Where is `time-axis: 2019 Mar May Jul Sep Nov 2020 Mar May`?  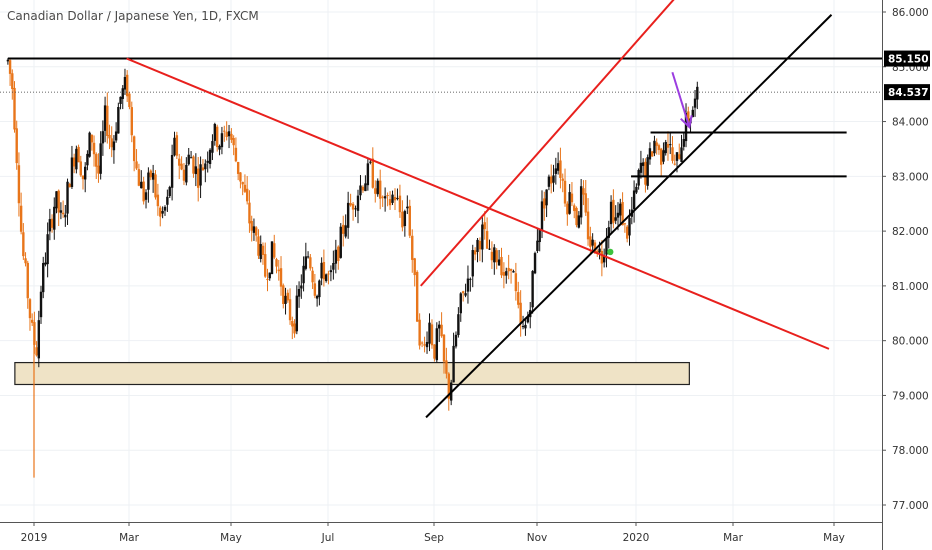
time-axis: 2019 Mar May Jul Sep Nov 2020 Mar May is located at coordinates (441, 536).